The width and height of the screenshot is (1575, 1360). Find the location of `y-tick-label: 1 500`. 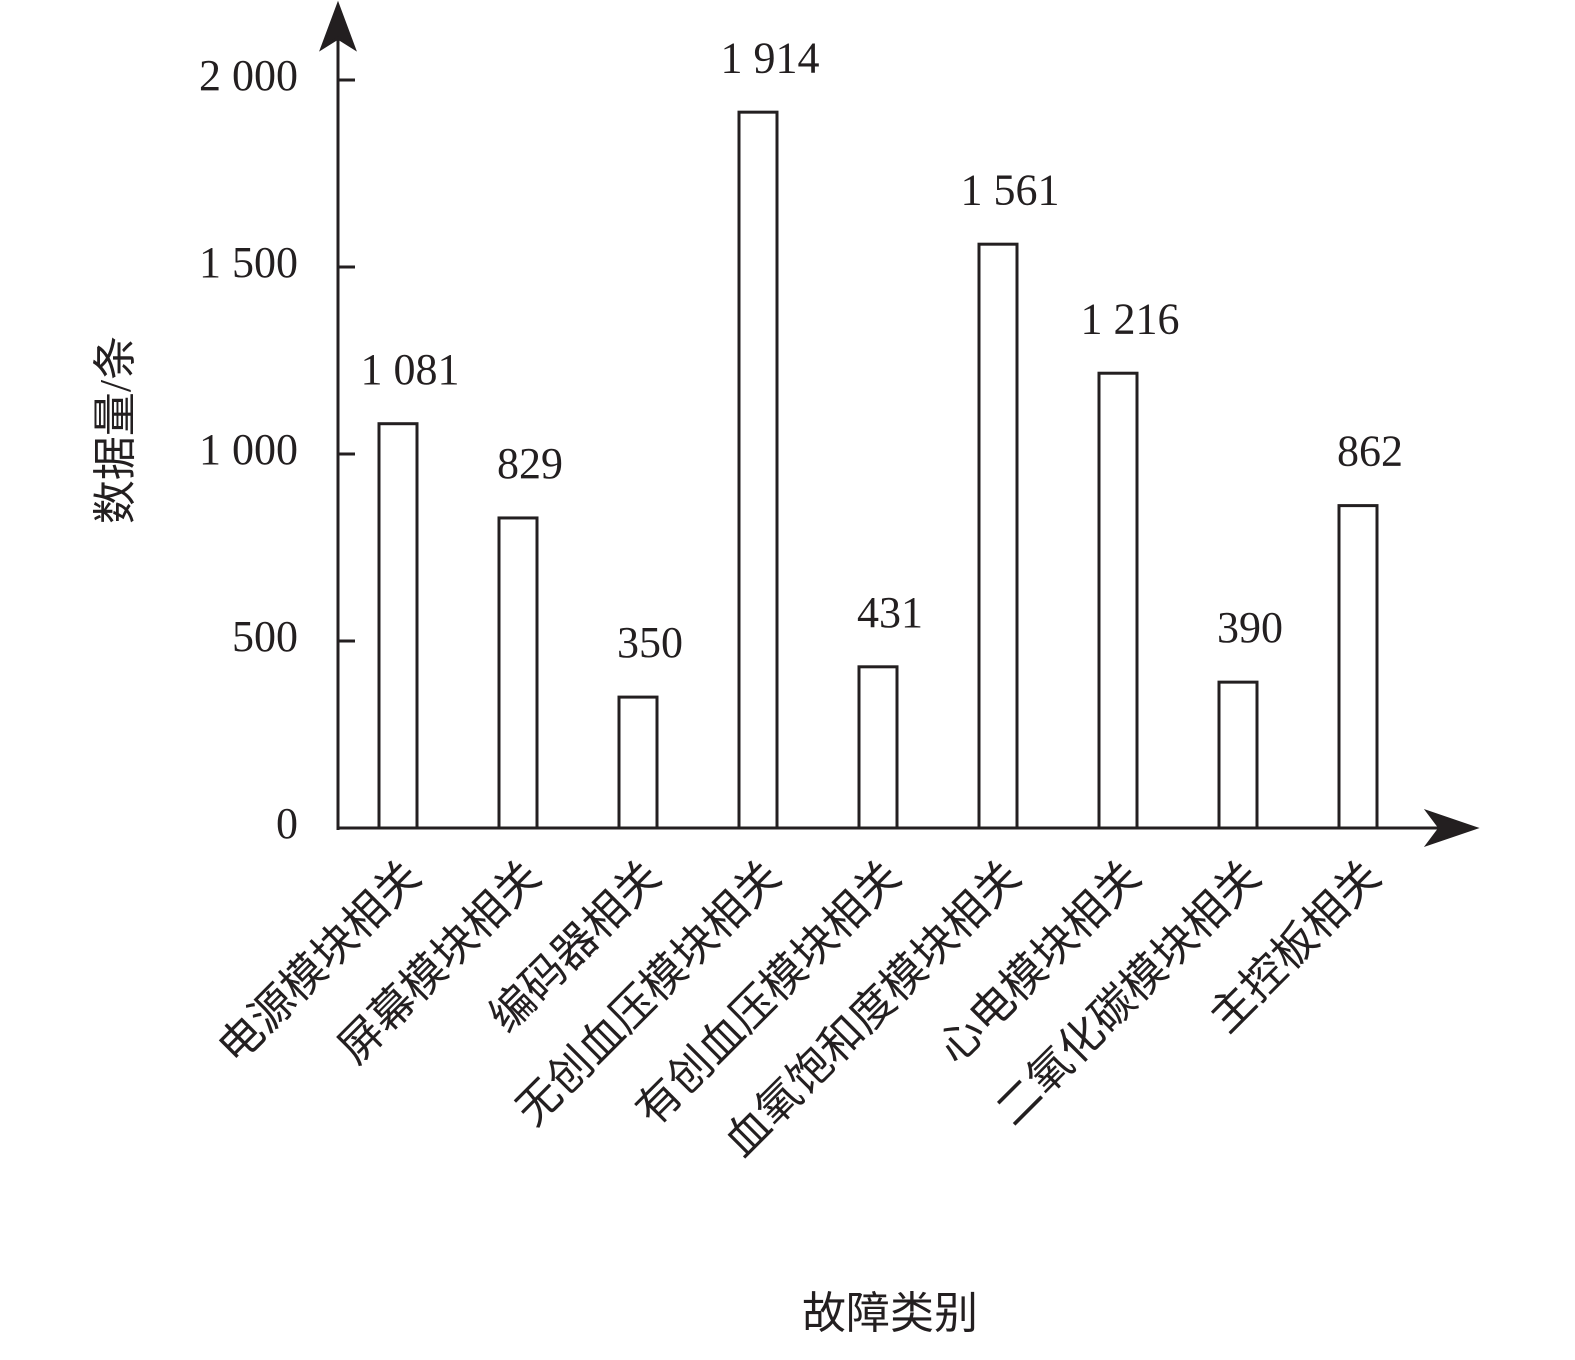

y-tick-label: 1 500 is located at coordinates (248, 262).